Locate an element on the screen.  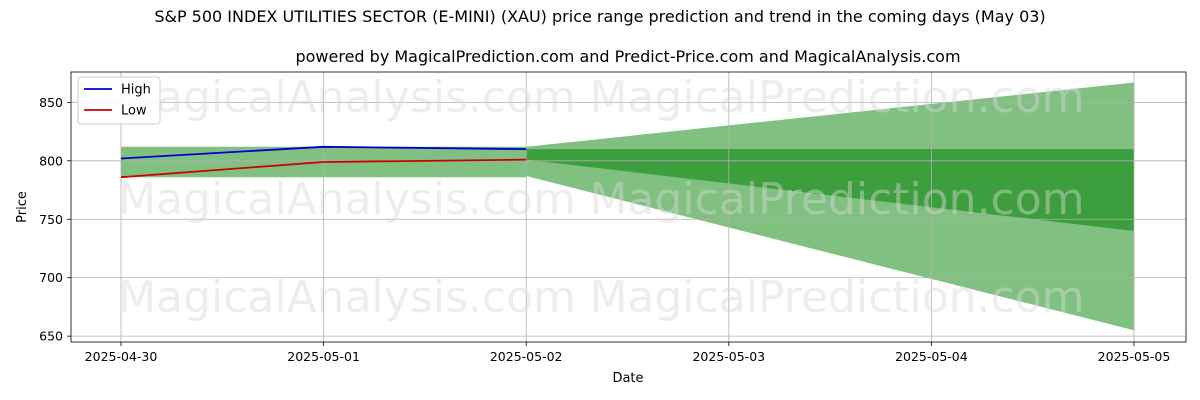
legend: High Low is located at coordinates (119, 100).